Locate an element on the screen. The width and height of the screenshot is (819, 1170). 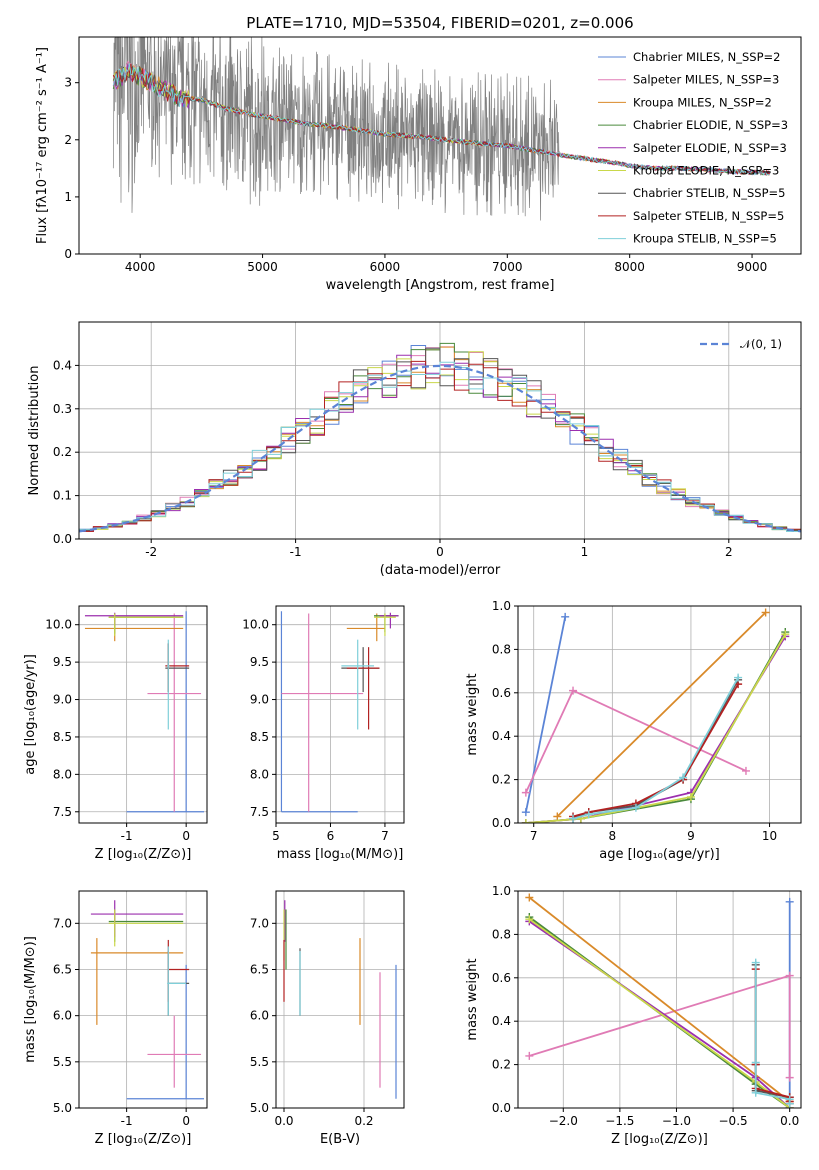
weight-series-kroupa-miles is located at coordinates (661, 714).